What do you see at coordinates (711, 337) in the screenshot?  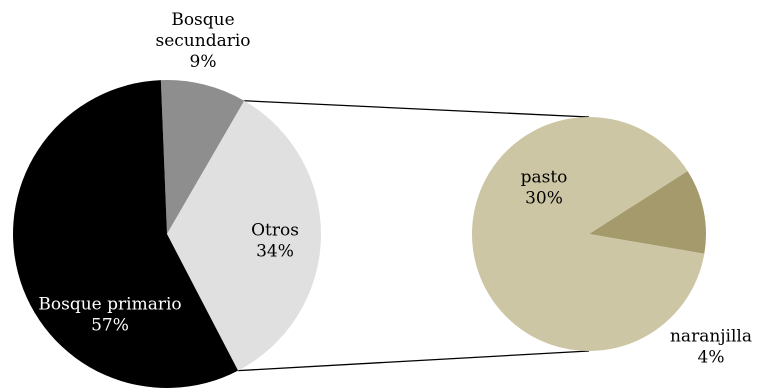 I see `slice-label-naranjilla-name: naranjilla` at bounding box center [711, 337].